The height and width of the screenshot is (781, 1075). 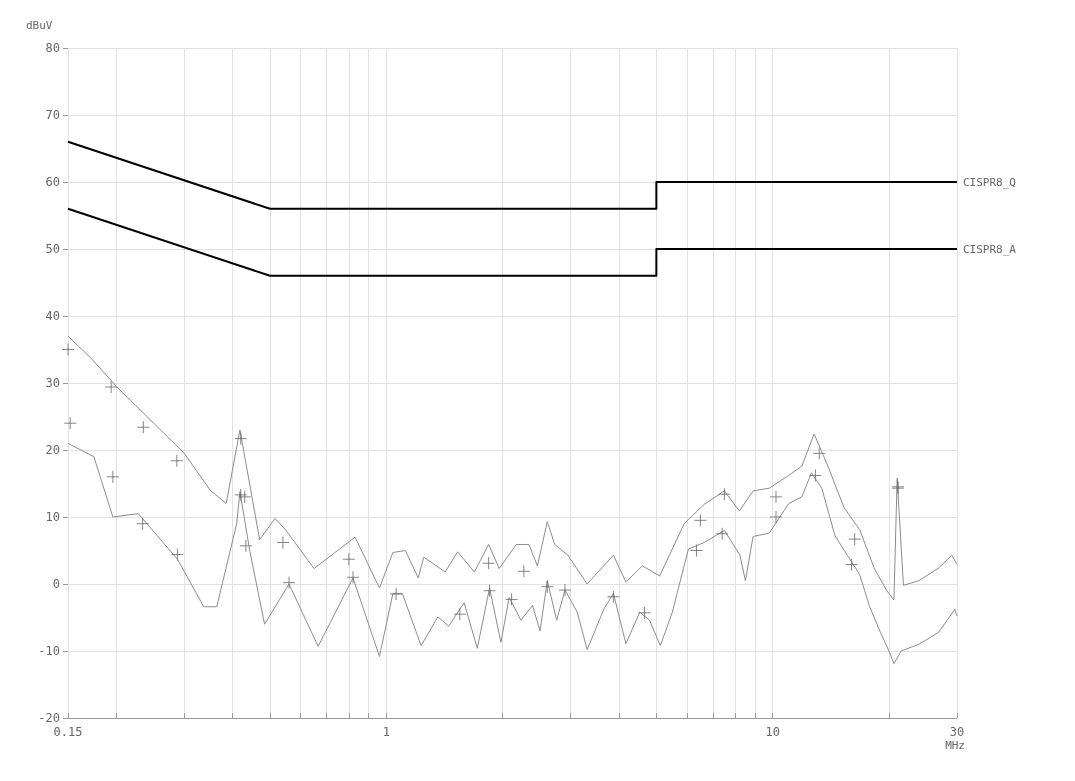 I want to click on y-axis-title: dBuV, so click(x=39, y=25).